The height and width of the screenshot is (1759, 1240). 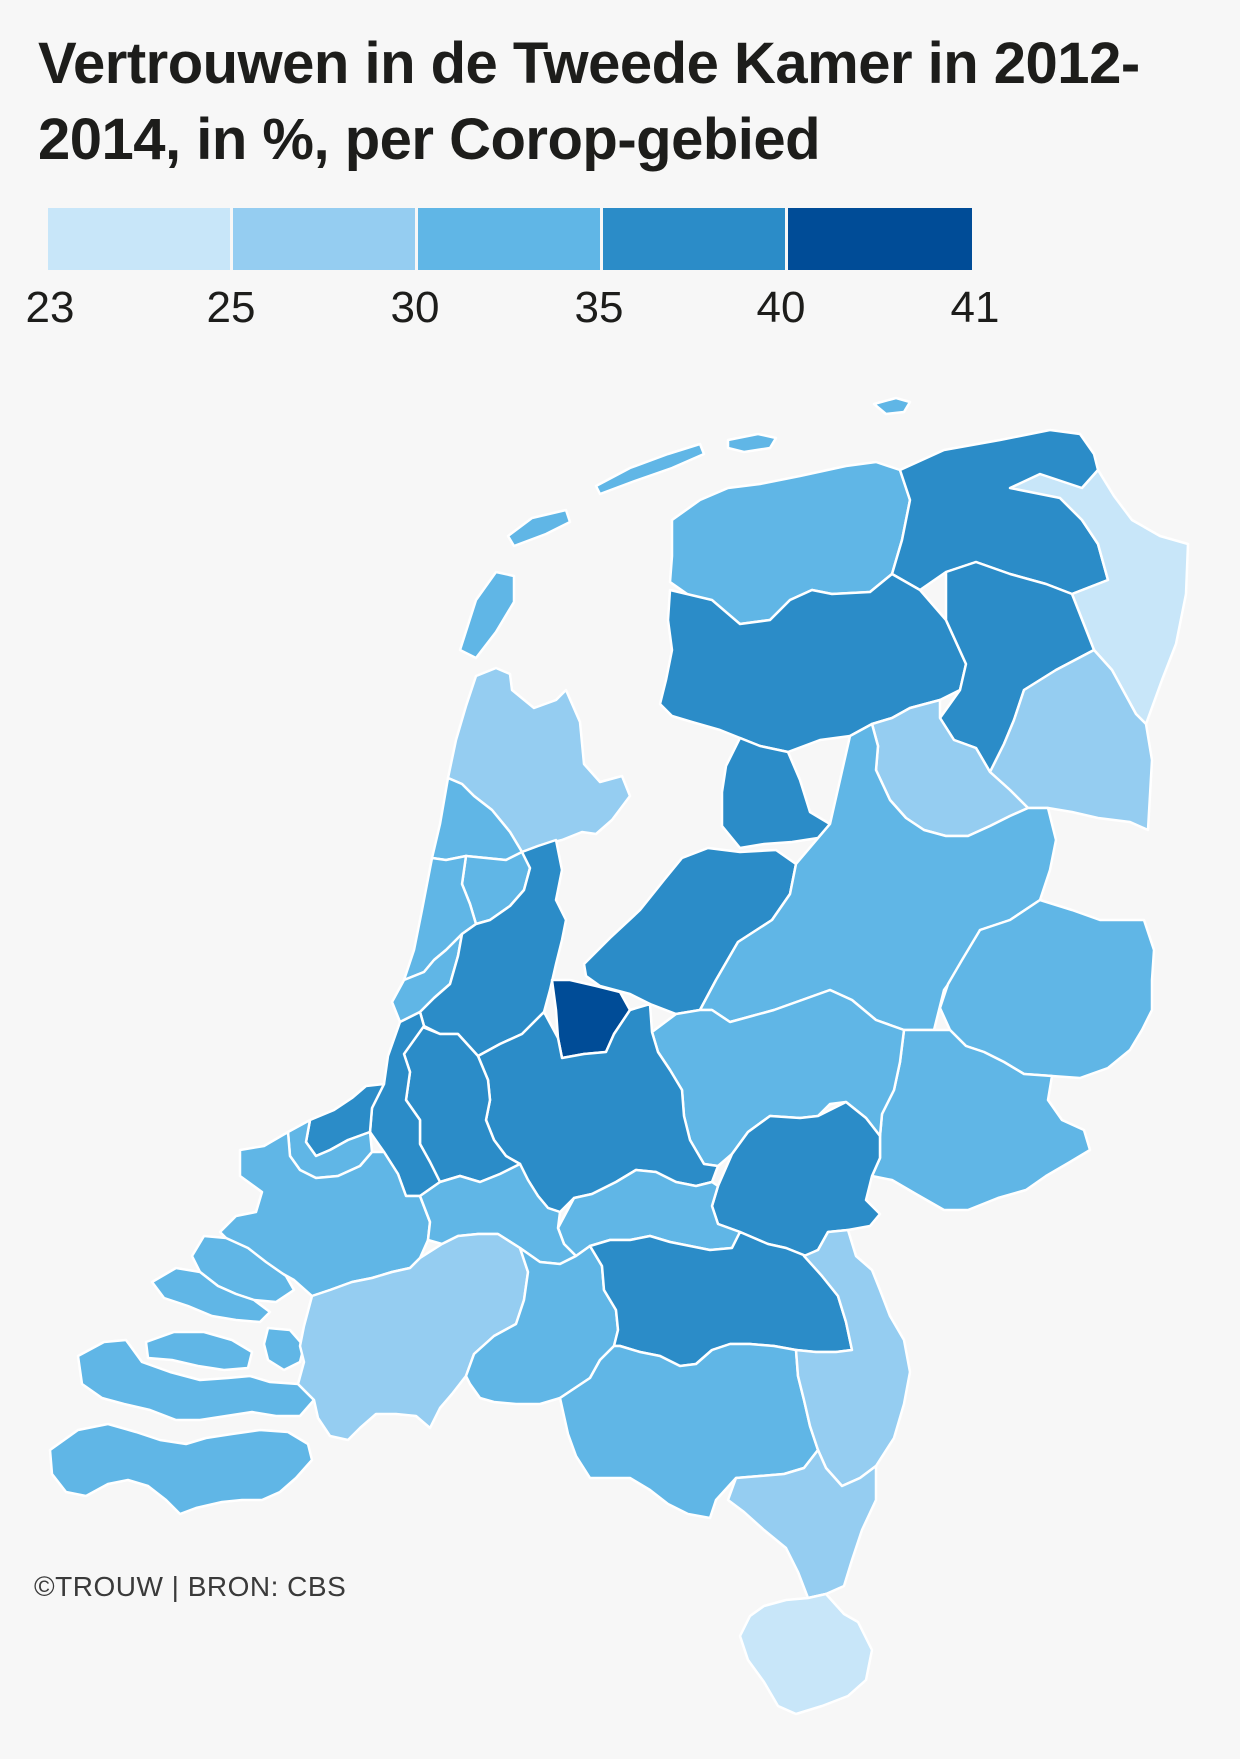 I want to click on region-schiermonnikoog, so click(x=892, y=406).